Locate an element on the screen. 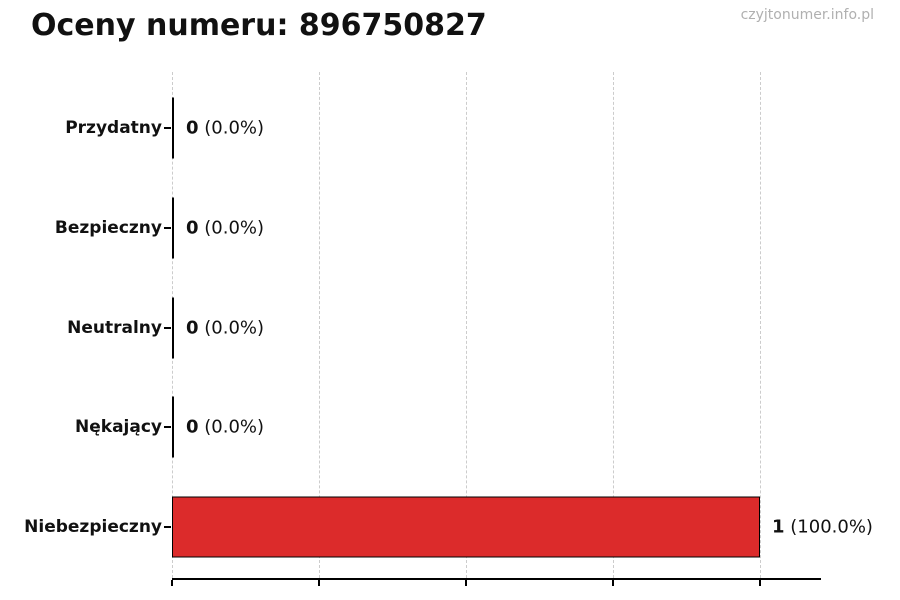 The height and width of the screenshot is (600, 900). bar-nekajacy is located at coordinates (173, 427).